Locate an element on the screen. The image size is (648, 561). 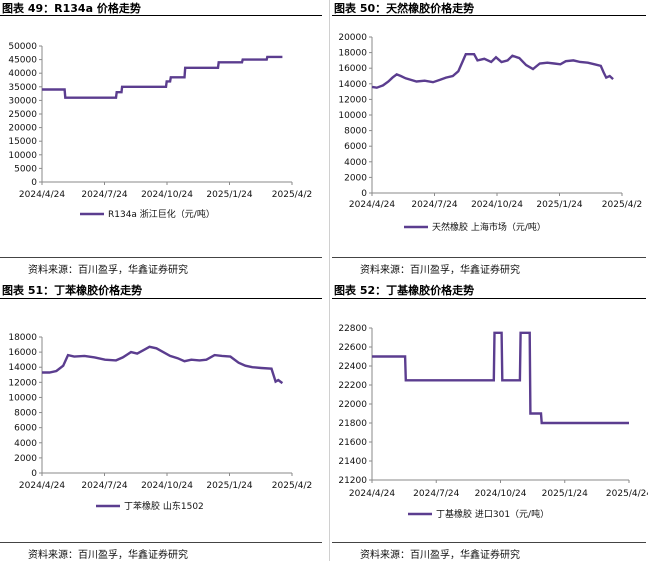
y-tick-label: 15000 is located at coordinates (22, 142).